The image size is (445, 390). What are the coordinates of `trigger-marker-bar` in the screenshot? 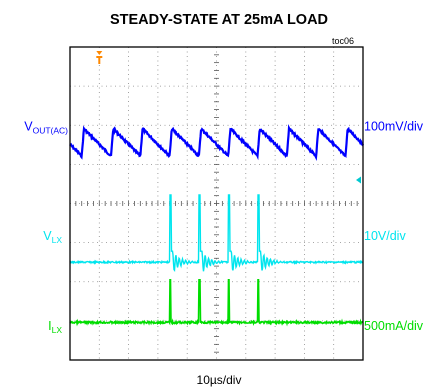 It's located at (99, 57).